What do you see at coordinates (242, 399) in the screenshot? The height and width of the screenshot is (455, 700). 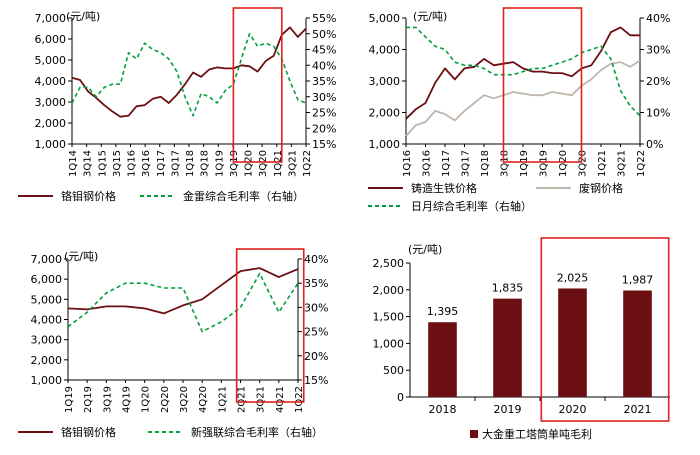 I see `x-tick-label: 2Q21` at bounding box center [242, 399].